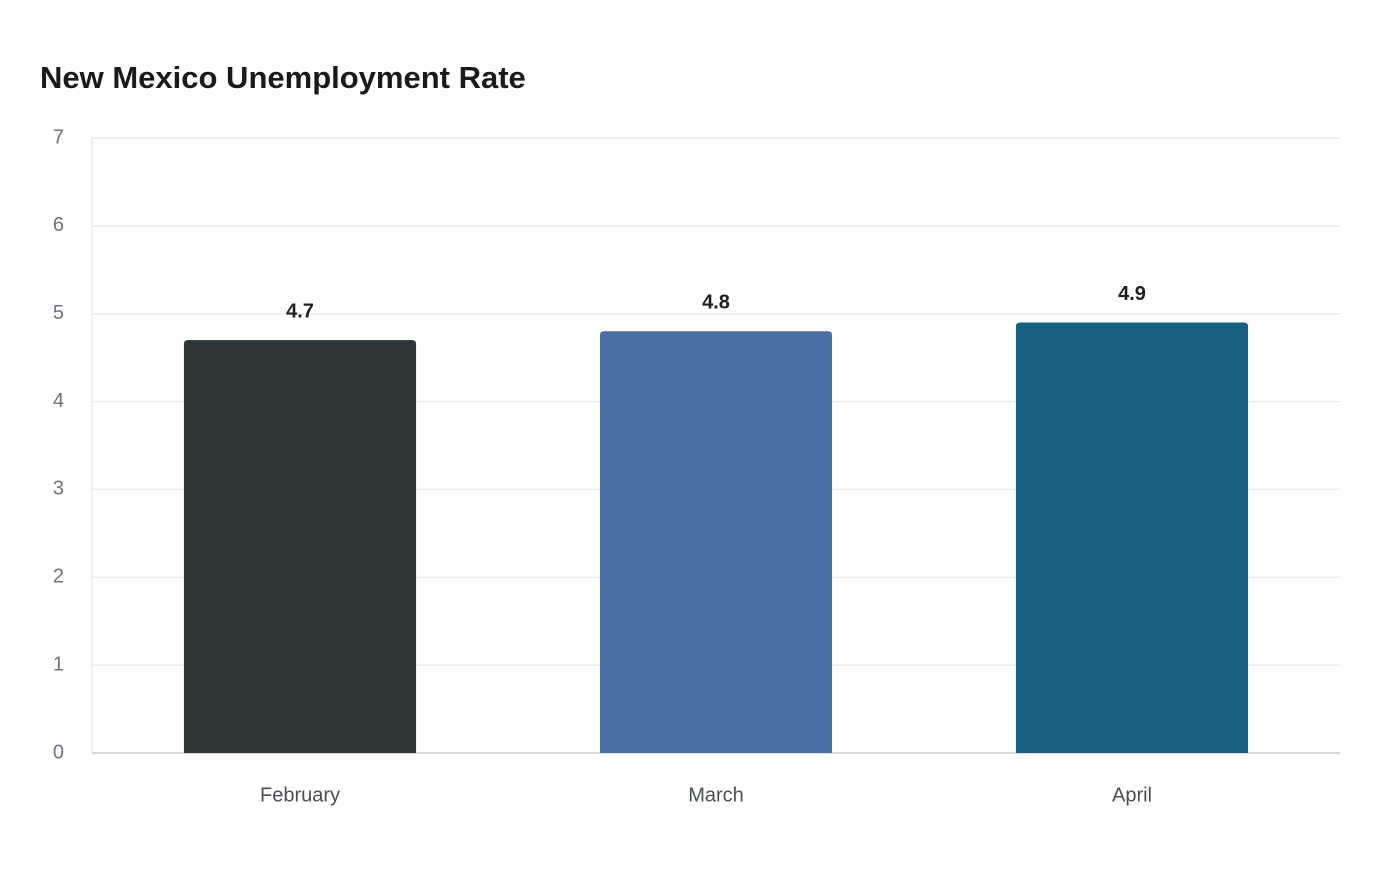 The image size is (1400, 880). What do you see at coordinates (58, 489) in the screenshot?
I see `y-tick-label: 3` at bounding box center [58, 489].